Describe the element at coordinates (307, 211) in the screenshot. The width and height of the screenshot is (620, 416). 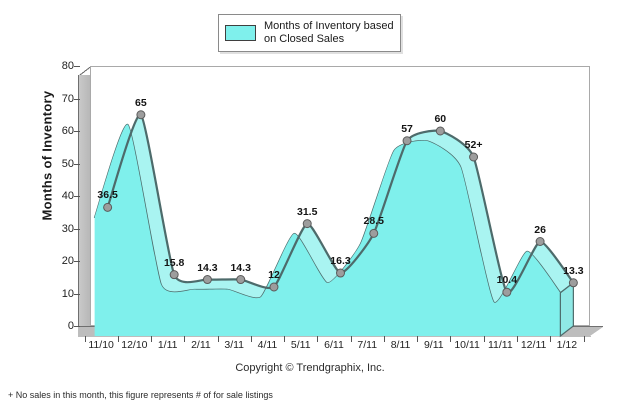
I see `data-point-label: 31.5` at that location.